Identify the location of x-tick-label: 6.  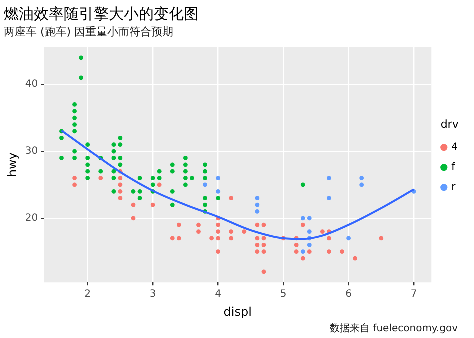
(349, 294).